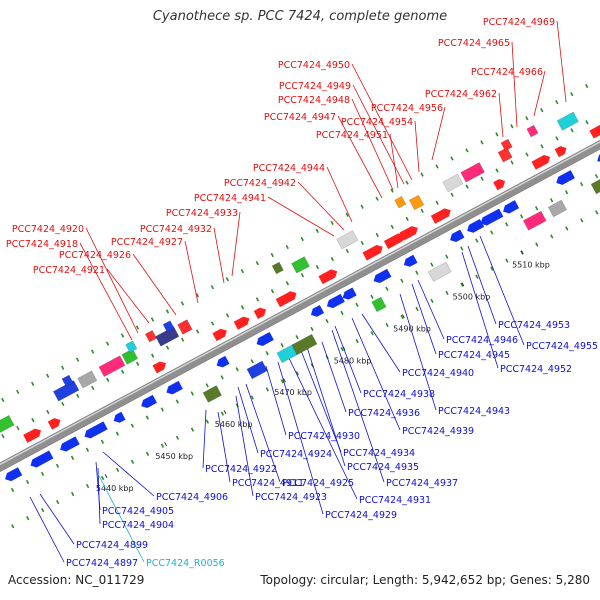  Describe the element at coordinates (192, 497) in the screenshot. I see `reverse-gene-label: PCC7424_4906` at that location.